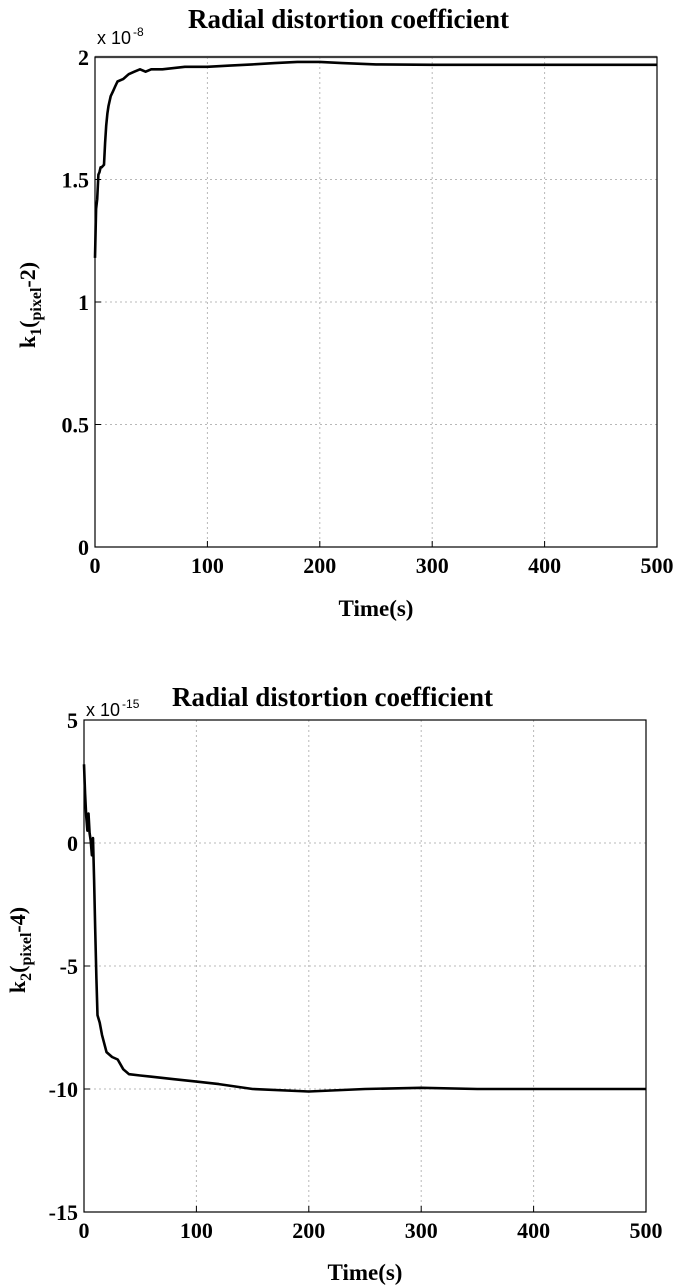  Describe the element at coordinates (76, 180) in the screenshot. I see `chart-k1-ytick-label-3: 1.5` at that location.